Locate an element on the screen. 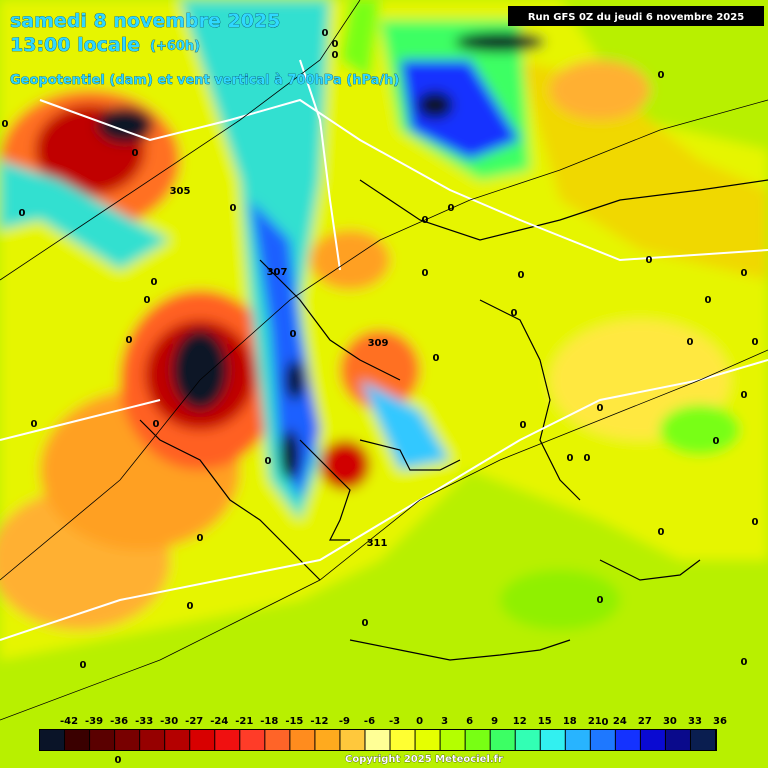 This screenshot has width=768, height=768. legend-label: 18 is located at coordinates (570, 721).